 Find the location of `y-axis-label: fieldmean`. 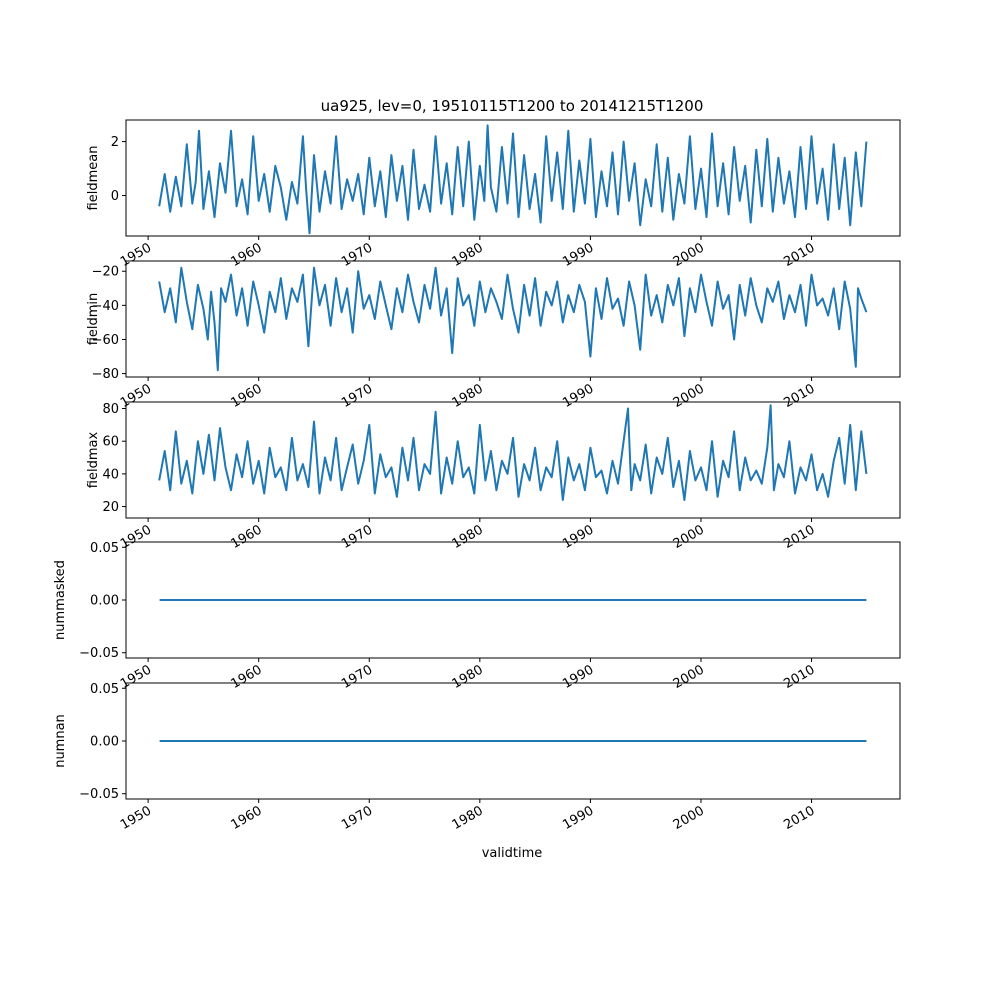

y-axis-label: fieldmean is located at coordinates (93, 178).